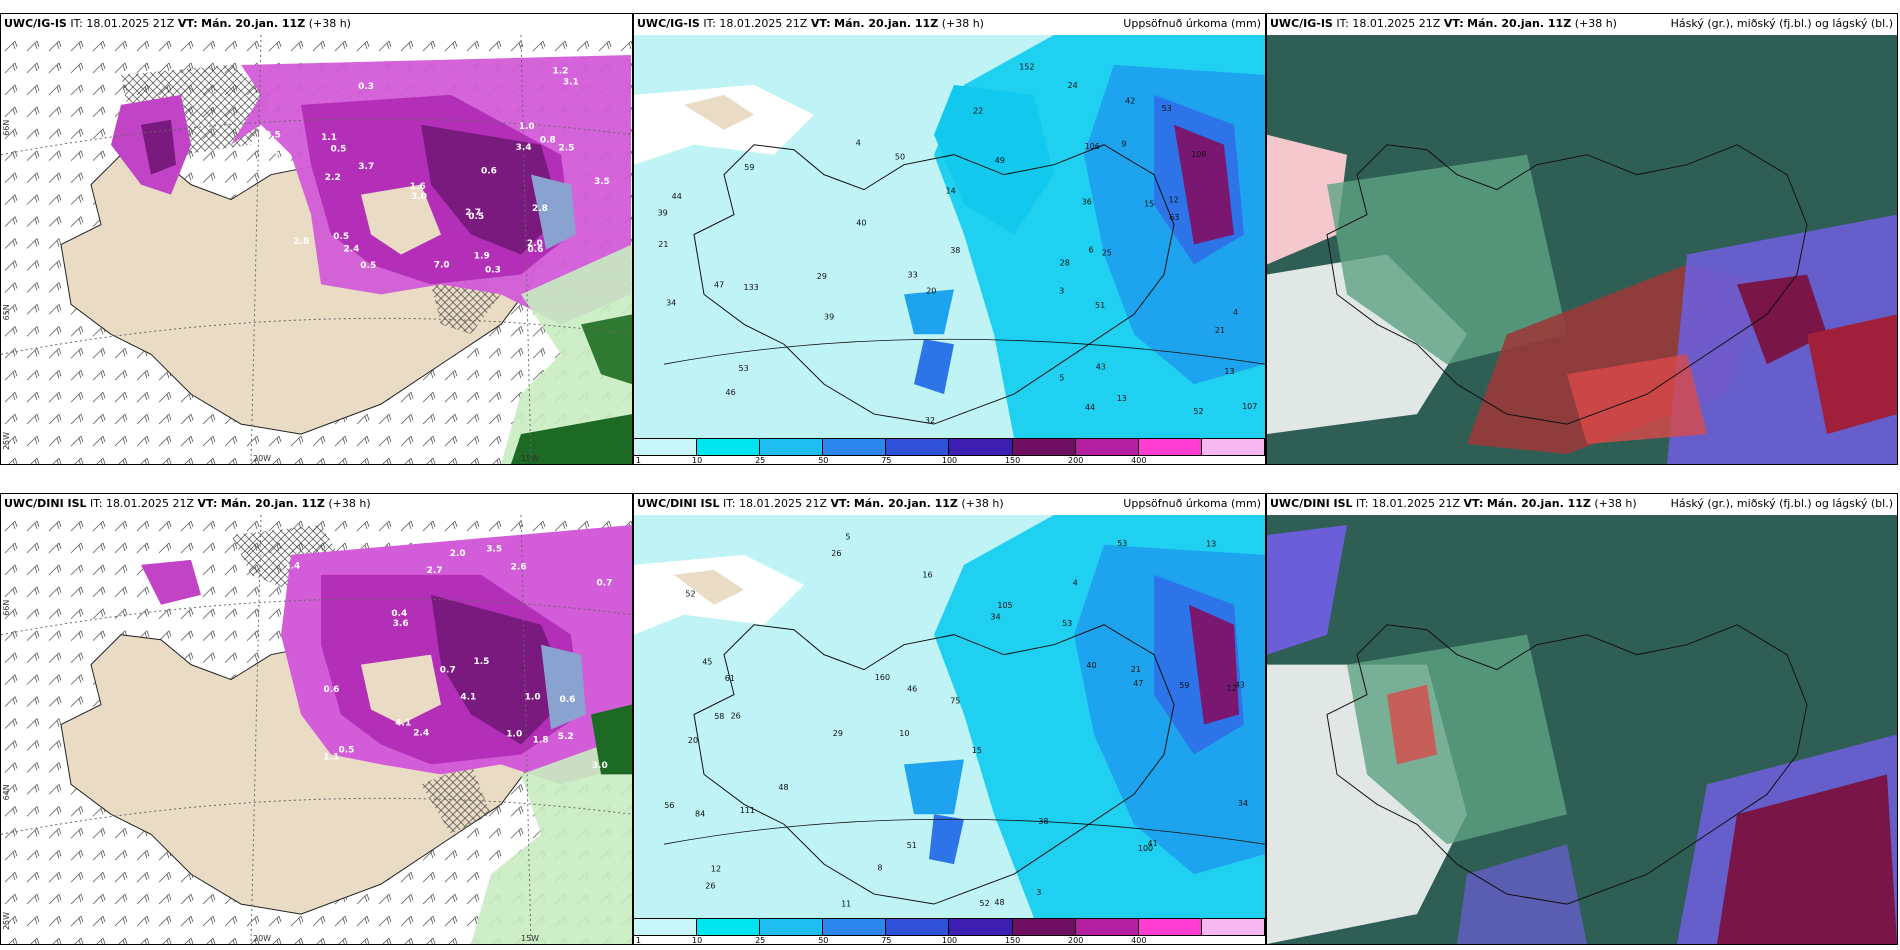 The image size is (1900, 950). What do you see at coordinates (1000, 160) in the screenshot?
I see `value-label: 49` at bounding box center [1000, 160].